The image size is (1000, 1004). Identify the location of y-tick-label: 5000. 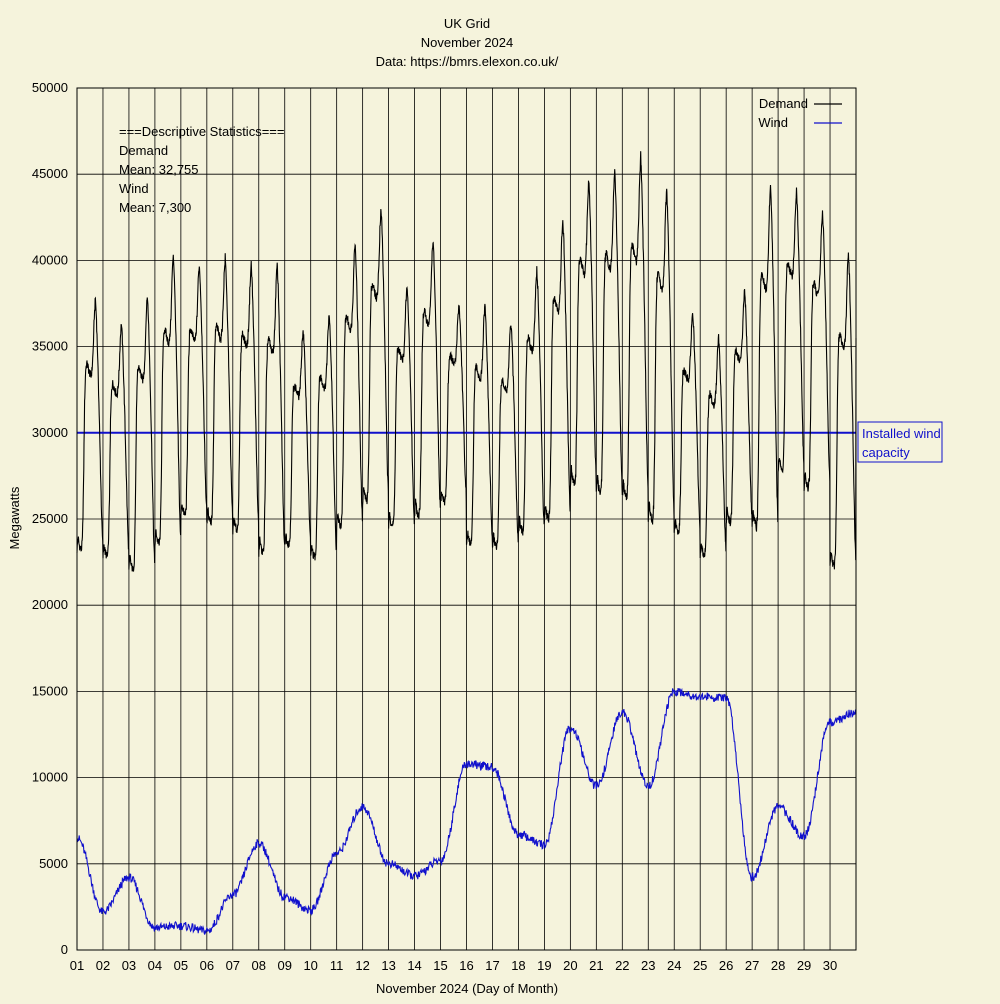
(53, 863).